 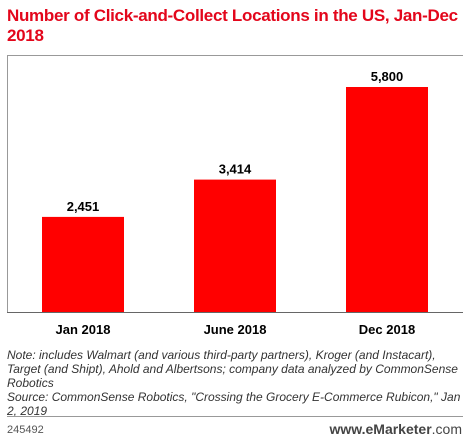 I want to click on emarketer-logo: www.eMarketer.com, so click(x=395, y=429).